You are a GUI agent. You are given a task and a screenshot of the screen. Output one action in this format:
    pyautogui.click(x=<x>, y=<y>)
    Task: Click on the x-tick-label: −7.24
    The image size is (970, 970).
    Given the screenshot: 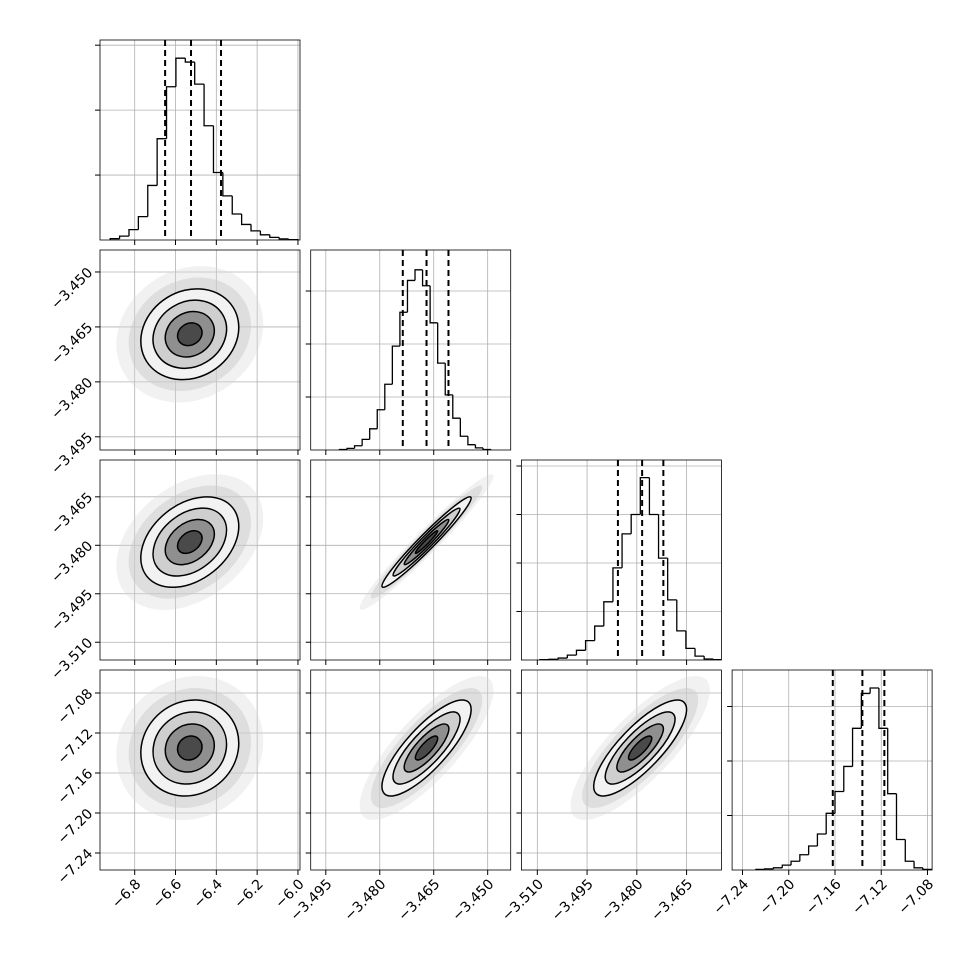 What is the action you would take?
    pyautogui.click(x=732, y=897)
    